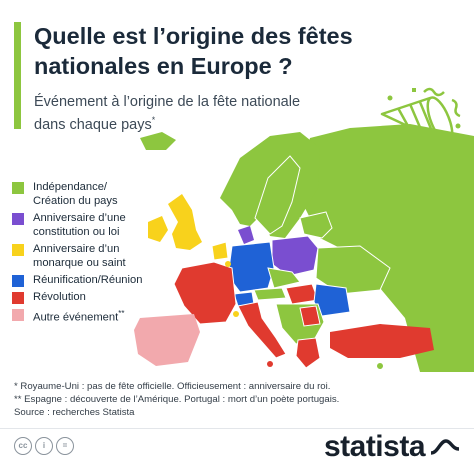 The width and height of the screenshot is (474, 474). Describe the element at coordinates (18, 250) in the screenshot. I see `legend-swatch-monarch` at that location.